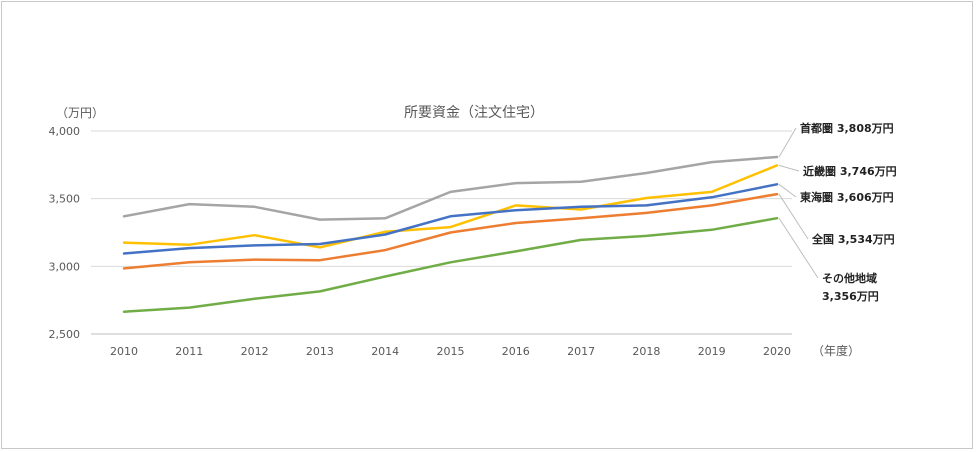 Image resolution: width=976 pixels, height=452 pixels. Describe the element at coordinates (516, 351) in the screenshot. I see `x-tick-label: 2016` at that location.